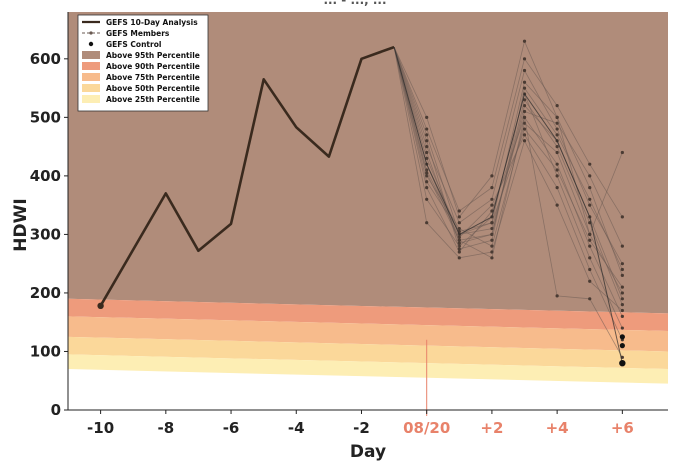  Describe the element at coordinates (368, 389) in the screenshot. I see `band-base` at that location.